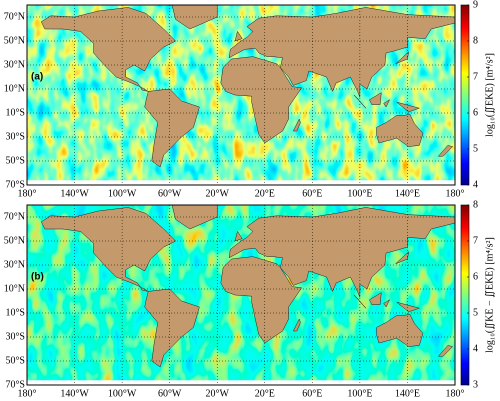 The height and width of the screenshot is (401, 500). I want to click on colorbar-tick-label: 9, so click(475, 5).